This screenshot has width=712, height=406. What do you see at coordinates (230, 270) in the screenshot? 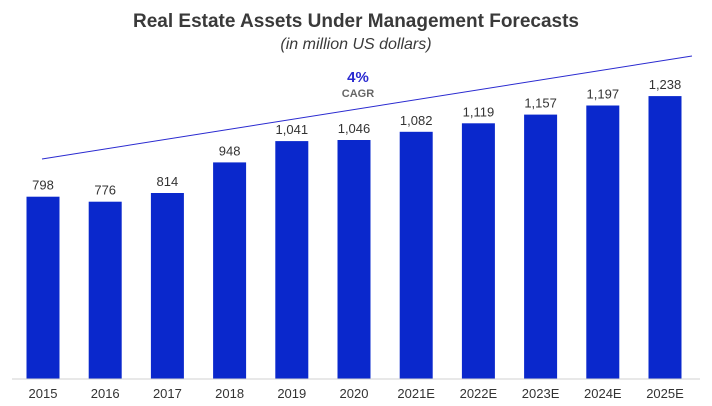
I see `bar-2018` at bounding box center [230, 270].